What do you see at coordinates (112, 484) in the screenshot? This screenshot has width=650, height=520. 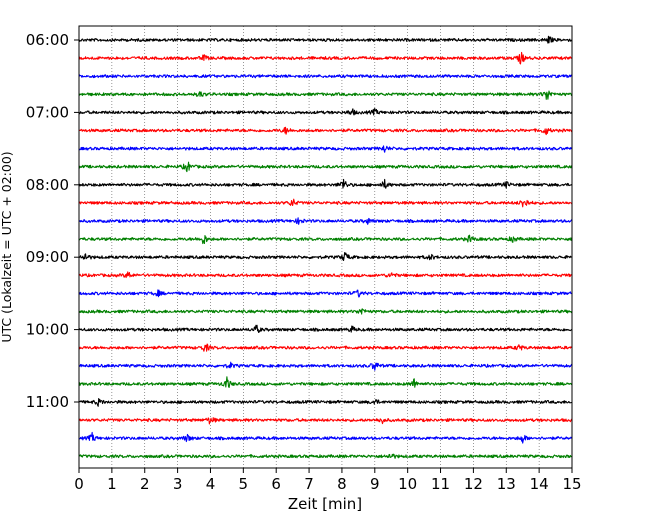 I see `x-tick-label: 1` at bounding box center [112, 484].